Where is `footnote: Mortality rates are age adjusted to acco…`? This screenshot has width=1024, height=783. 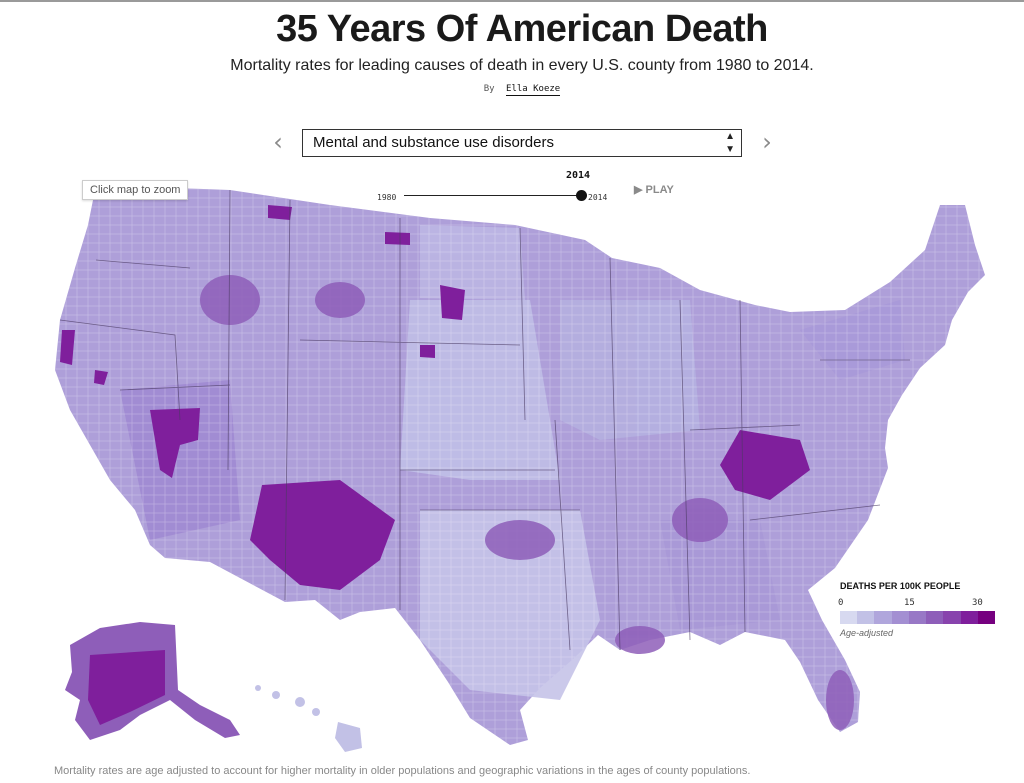
footnote: Mortality rates are age adjusted to acco… is located at coordinates (402, 771).